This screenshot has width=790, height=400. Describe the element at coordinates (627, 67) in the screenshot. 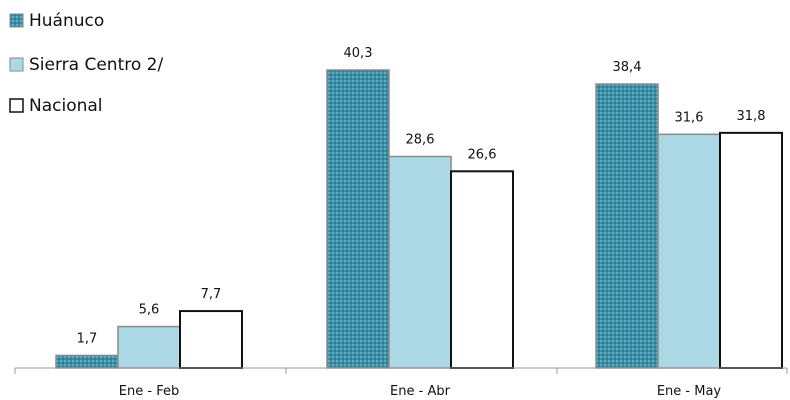

I see `data-label-1-3: 38,4` at that location.